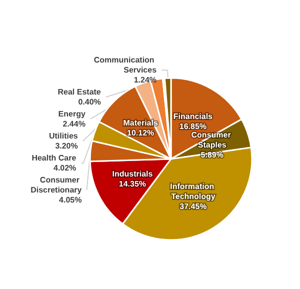 This screenshot has height=289, width=300. What do you see at coordinates (126, 65) in the screenshot?
I see `slice-label: Communication Services` at bounding box center [126, 65].